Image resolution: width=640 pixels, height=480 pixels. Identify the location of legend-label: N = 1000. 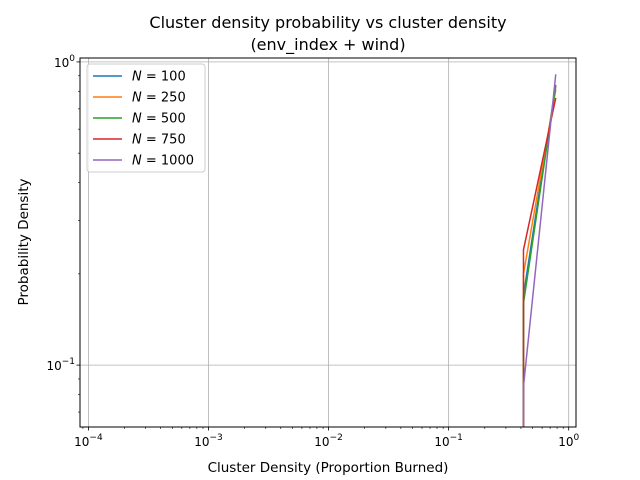
(163, 161).